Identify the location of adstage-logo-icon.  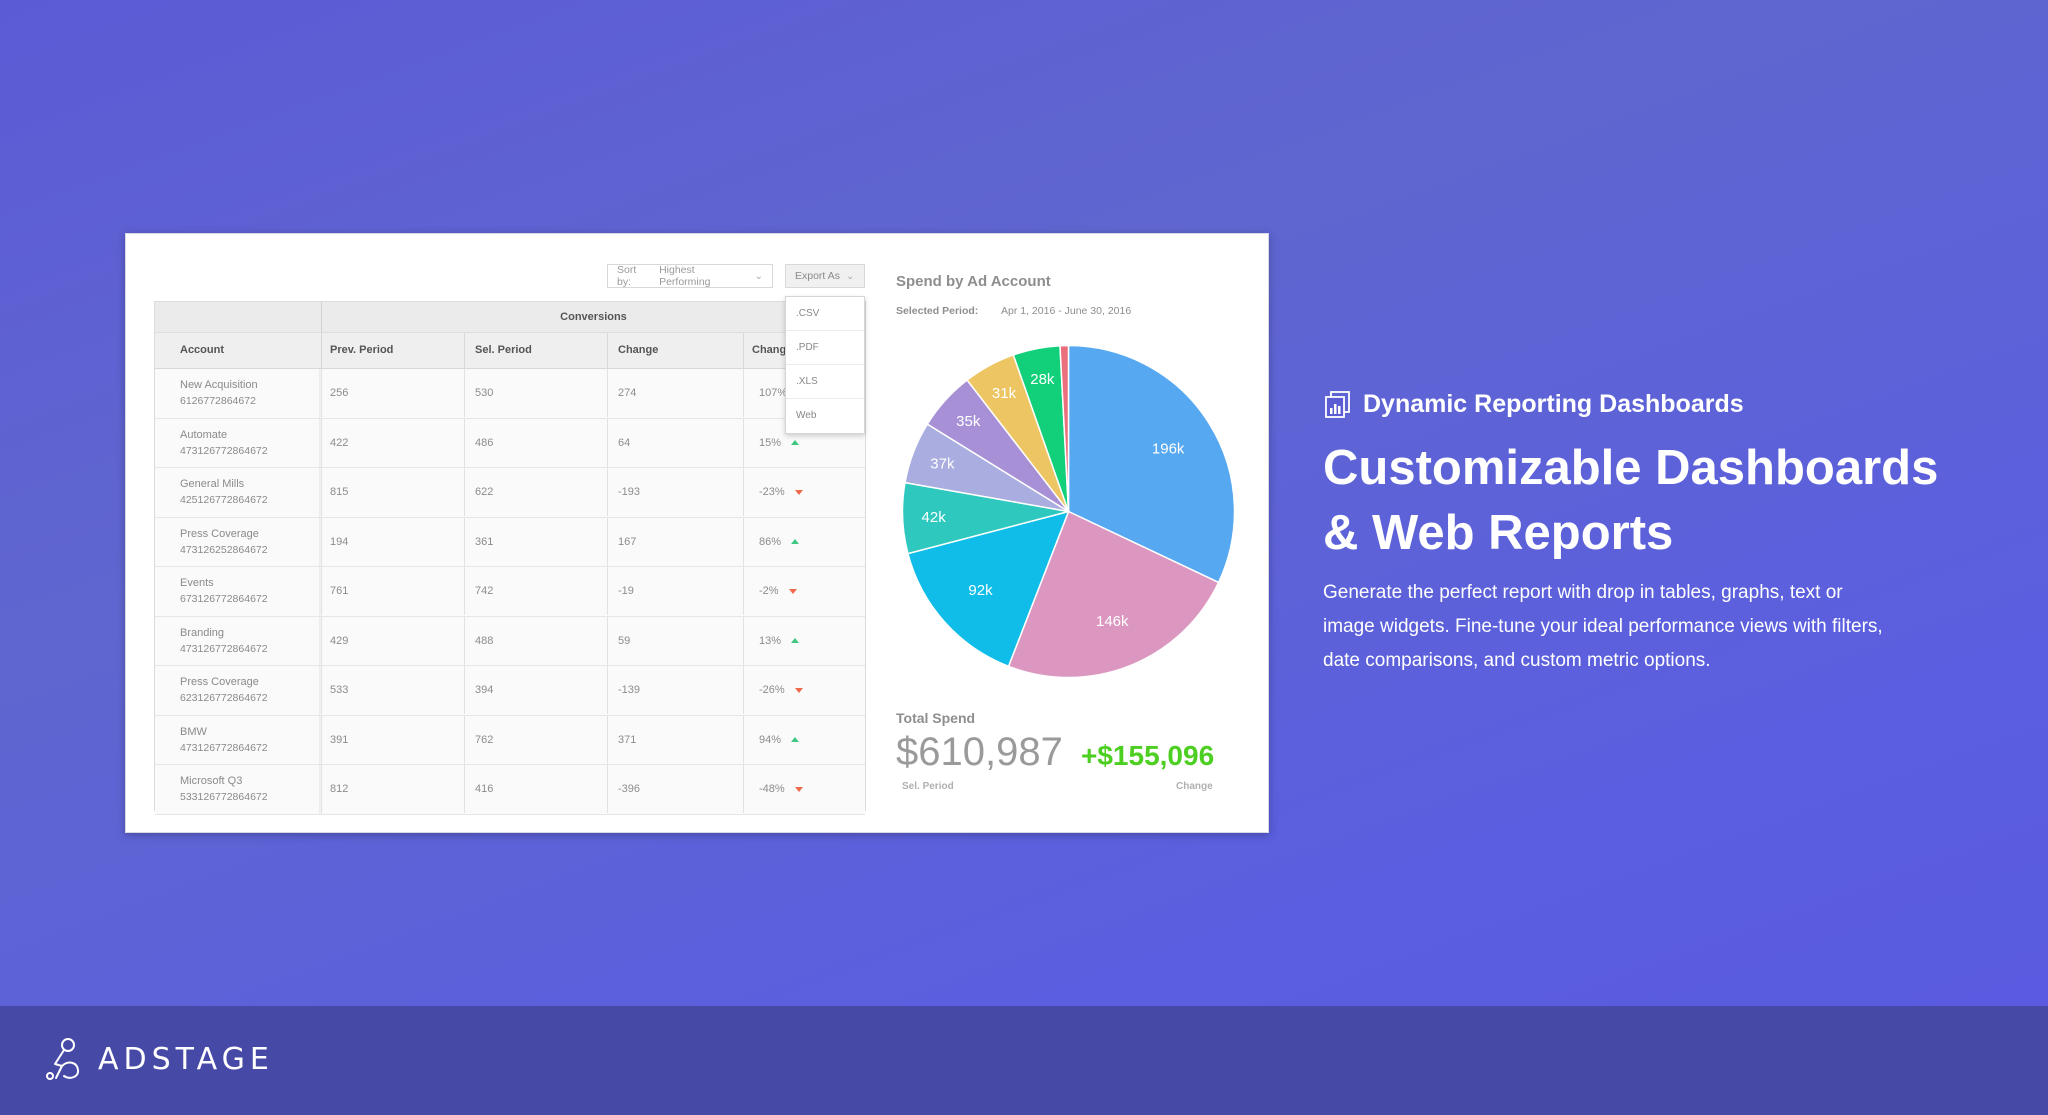
(63, 1059).